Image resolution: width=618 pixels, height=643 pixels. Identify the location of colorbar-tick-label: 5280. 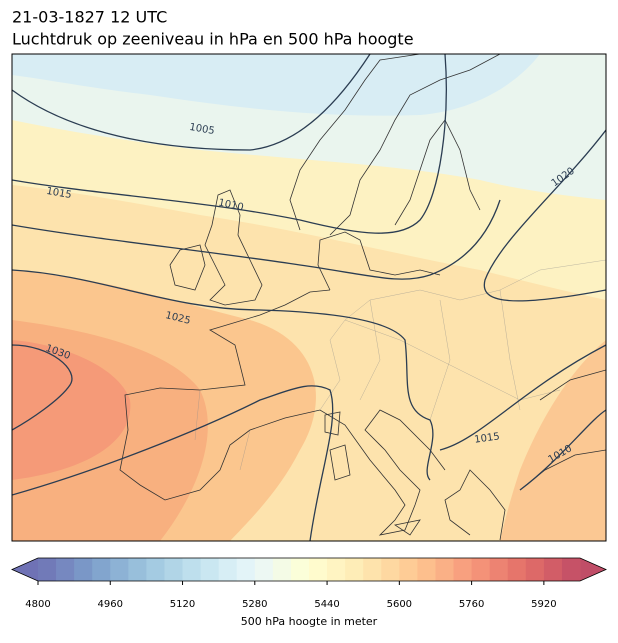
(254, 604).